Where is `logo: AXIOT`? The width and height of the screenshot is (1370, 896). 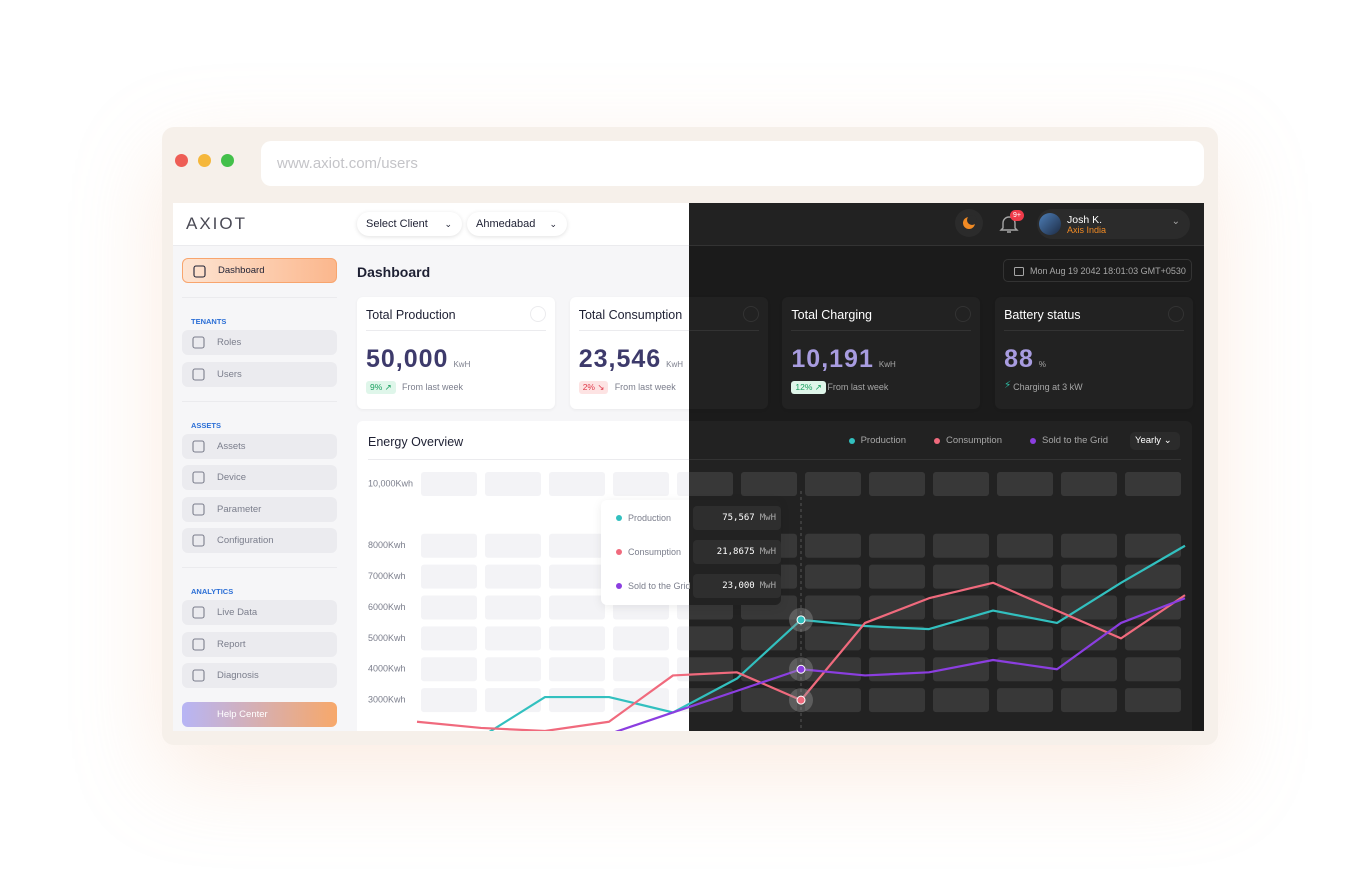 logo: AXIOT is located at coordinates (217, 223).